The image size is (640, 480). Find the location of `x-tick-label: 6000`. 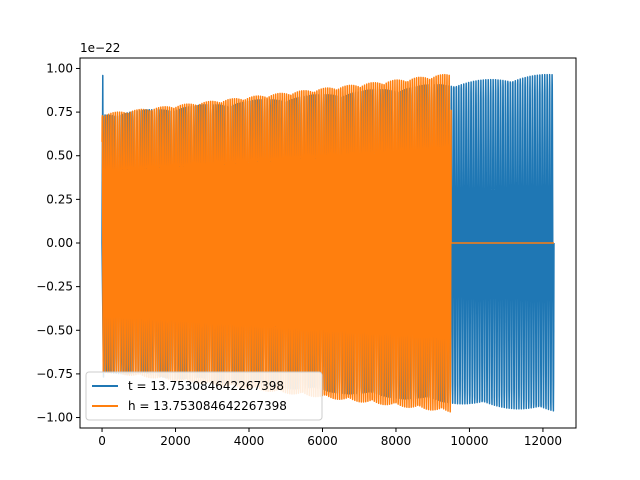

x-tick-label: 6000 is located at coordinates (322, 441).